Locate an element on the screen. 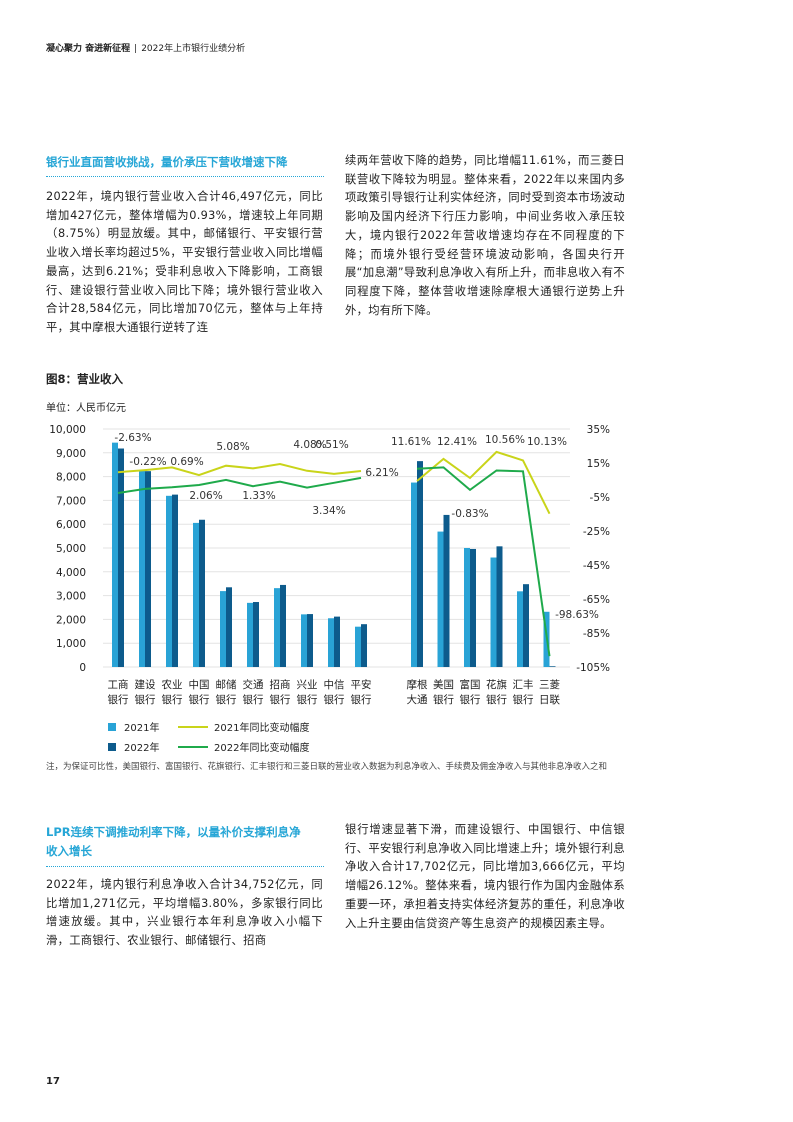  line-2021-change is located at coordinates (483, 482).